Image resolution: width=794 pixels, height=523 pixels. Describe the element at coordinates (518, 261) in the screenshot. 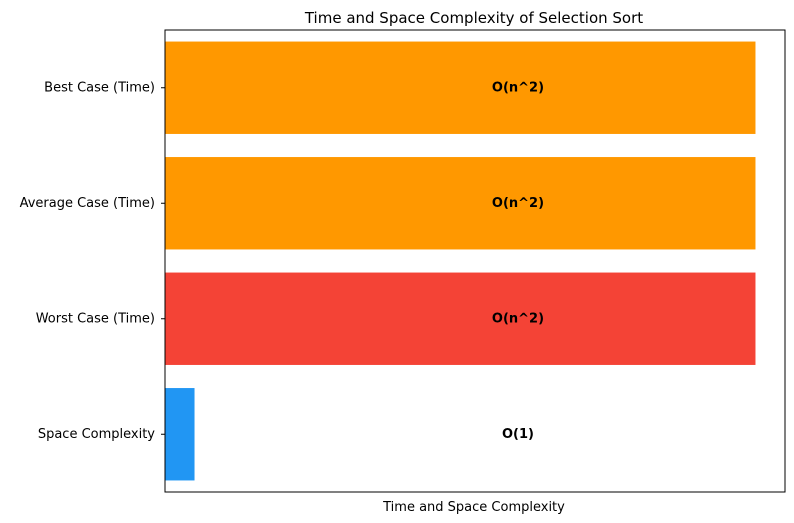

I see `data-labels: O(n^2) O(n^2) O(n^2) O(1)` at that location.